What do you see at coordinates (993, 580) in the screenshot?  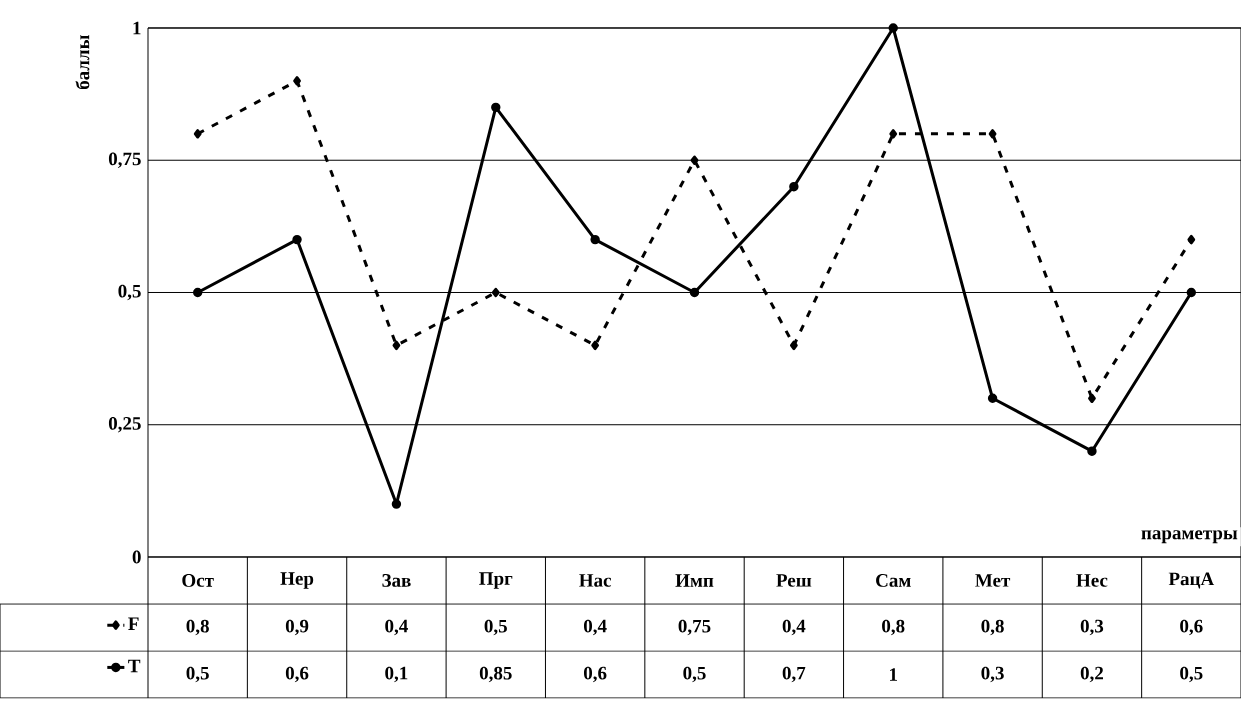 I see `x-tick-label: Мет` at bounding box center [993, 580].